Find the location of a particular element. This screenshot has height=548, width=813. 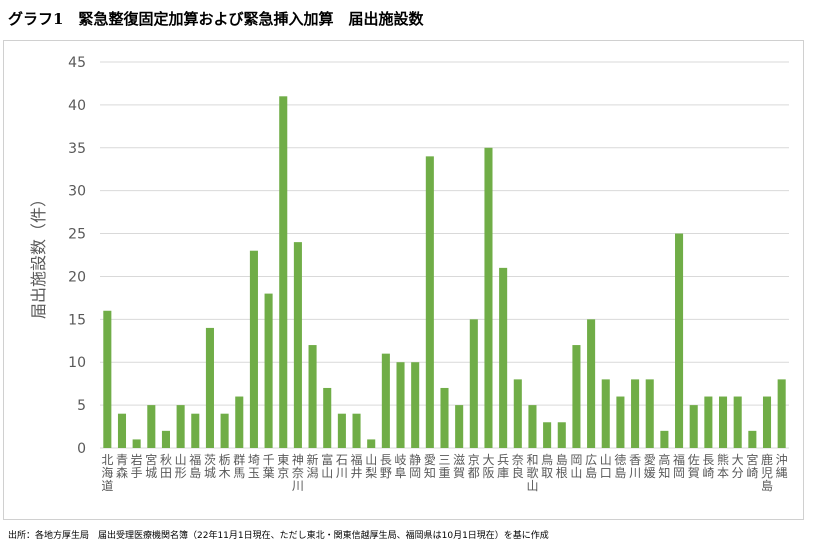

x-tick-label: 東京 is located at coordinates (283, 466).